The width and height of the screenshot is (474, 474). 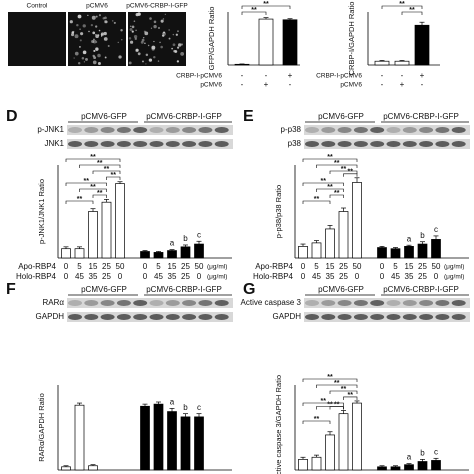 What do you see at coordinates (395, 266) in the screenshot?
I see `x-row-value: 5` at bounding box center [395, 266].